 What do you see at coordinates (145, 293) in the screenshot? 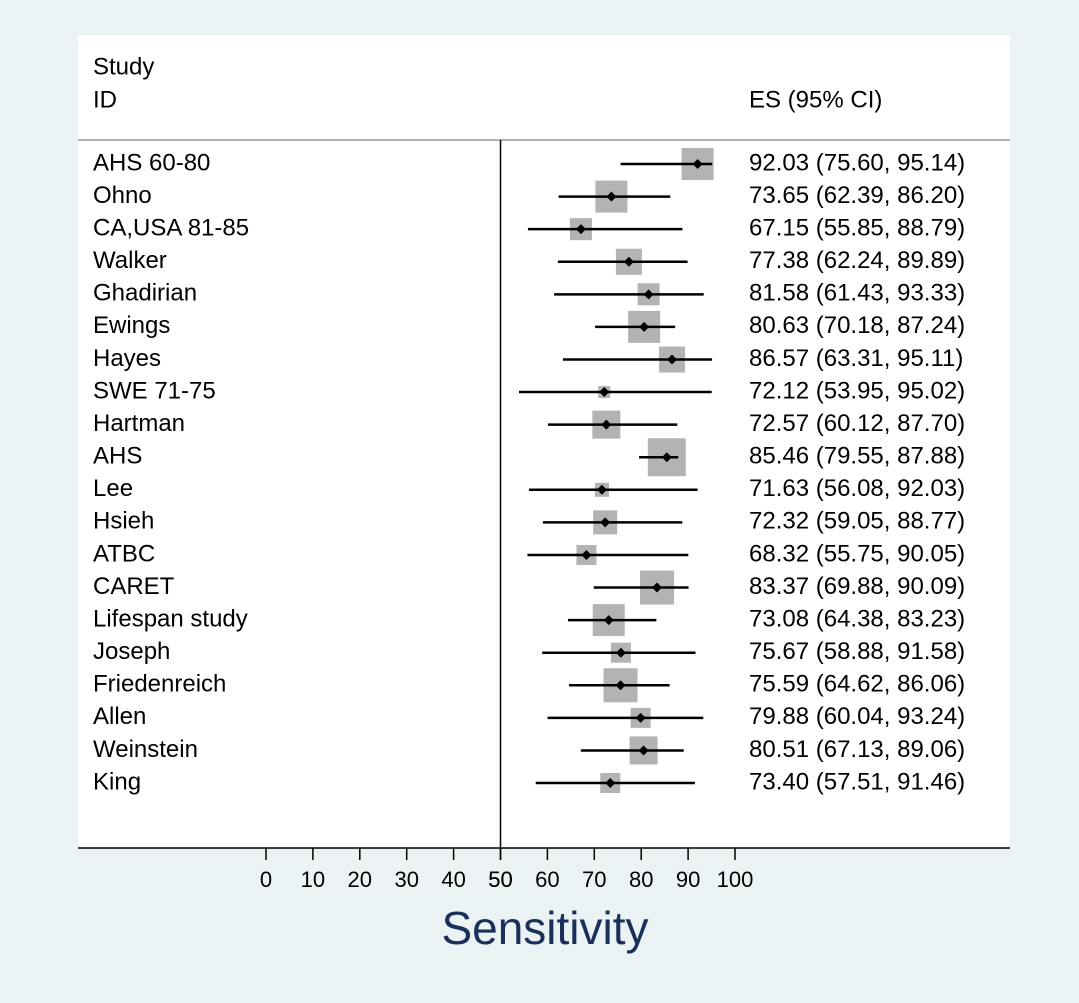
I see `study-label: Ghadirian` at bounding box center [145, 293].